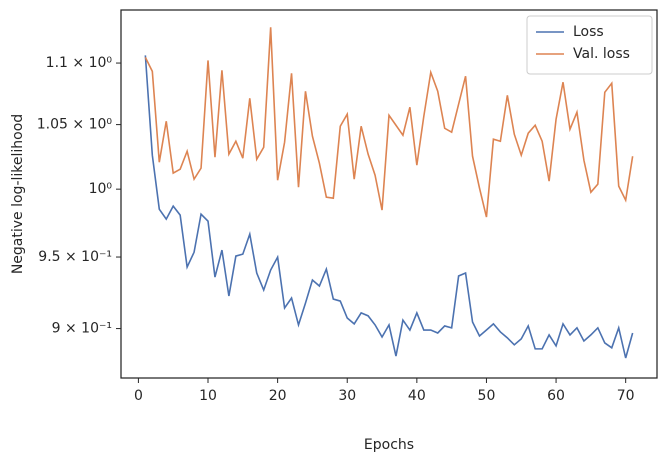 The height and width of the screenshot is (463, 667). What do you see at coordinates (487, 396) in the screenshot?
I see `x-tick-label: 50` at bounding box center [487, 396].